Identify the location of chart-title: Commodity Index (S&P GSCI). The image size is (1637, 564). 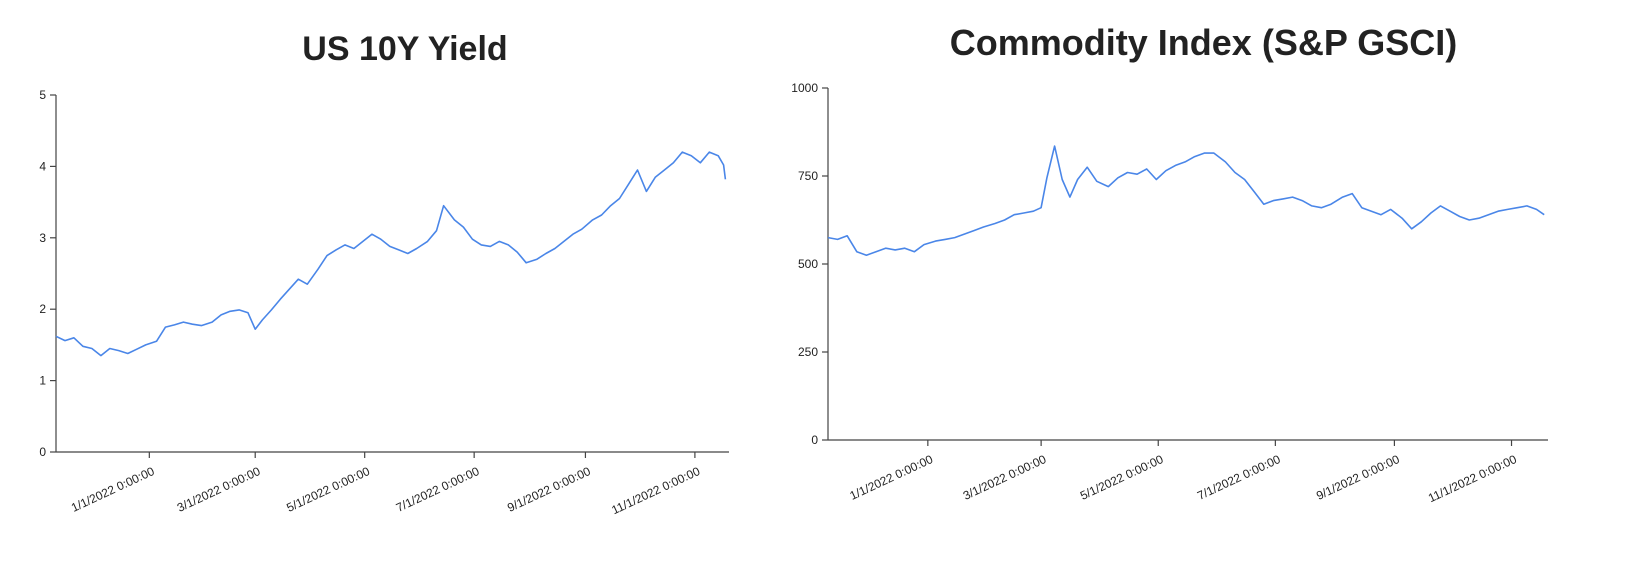
(1203, 42).